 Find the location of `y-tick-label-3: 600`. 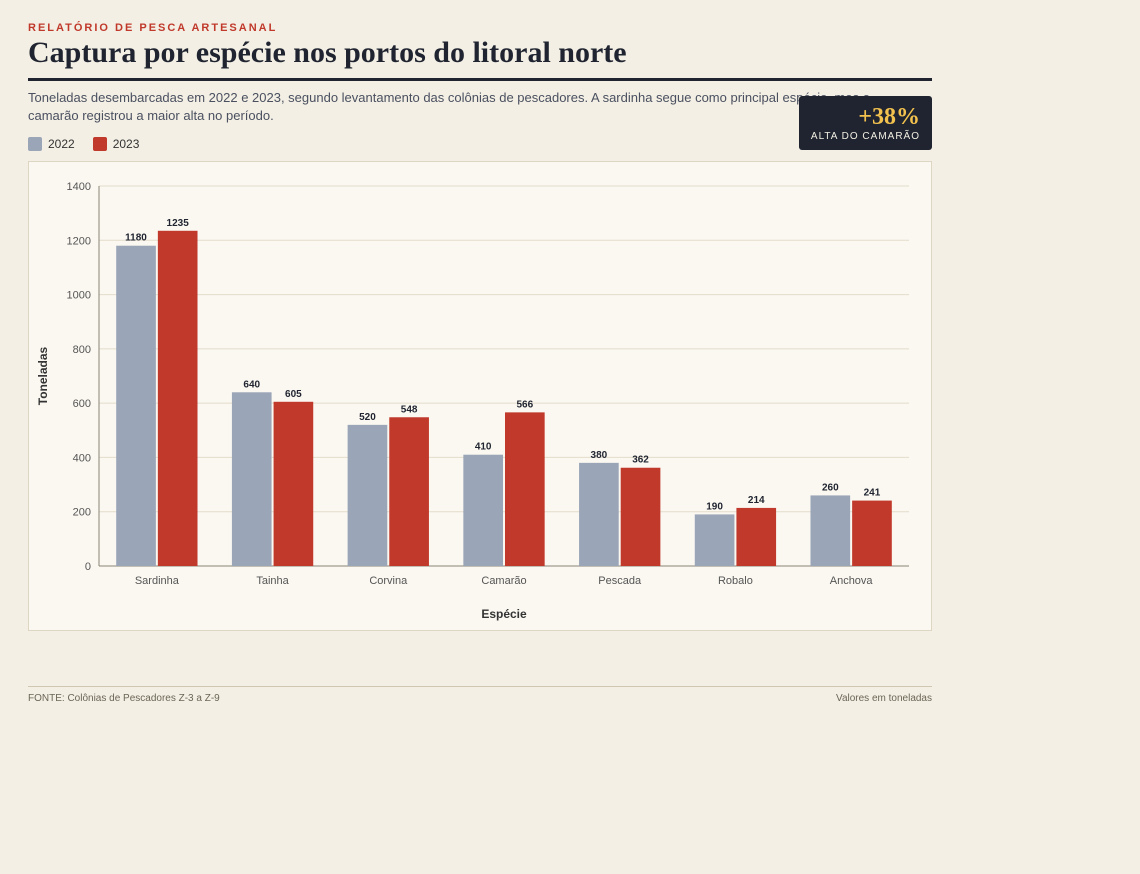

y-tick-label-3: 600 is located at coordinates (82, 405).